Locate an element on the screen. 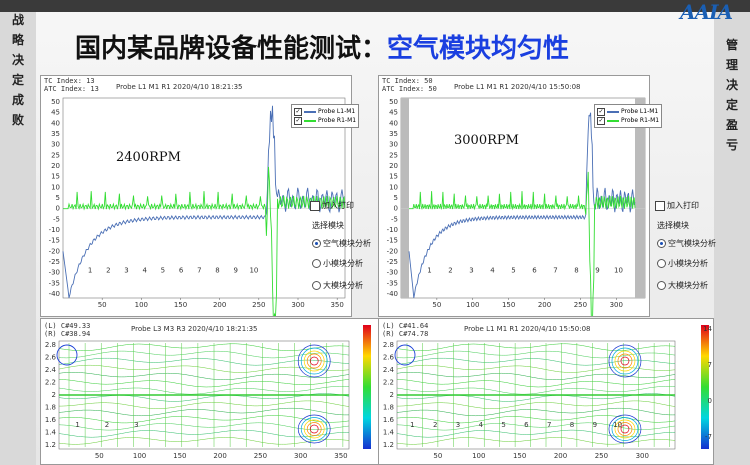 Image resolution: width=750 pixels, height=465 pixels. radio-label: 空气模块分析 is located at coordinates (692, 243).